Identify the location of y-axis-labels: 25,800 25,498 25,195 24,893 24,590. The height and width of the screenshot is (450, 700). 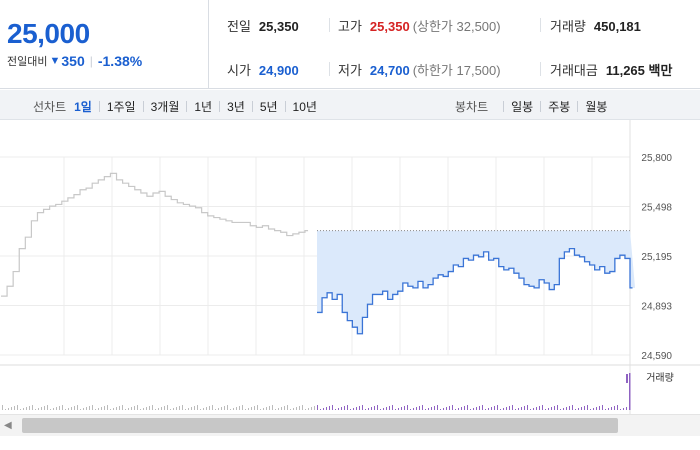
(656, 257).